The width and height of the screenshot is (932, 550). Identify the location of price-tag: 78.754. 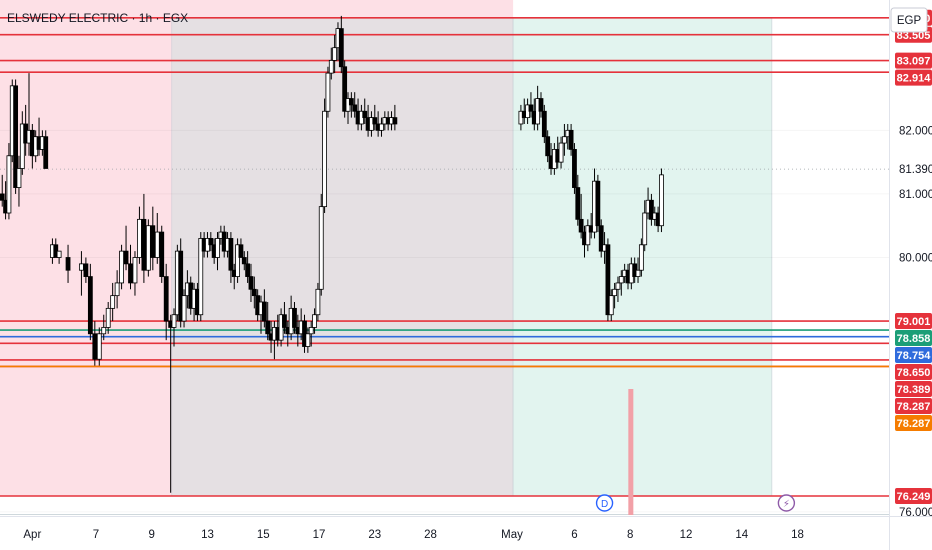
(913, 355).